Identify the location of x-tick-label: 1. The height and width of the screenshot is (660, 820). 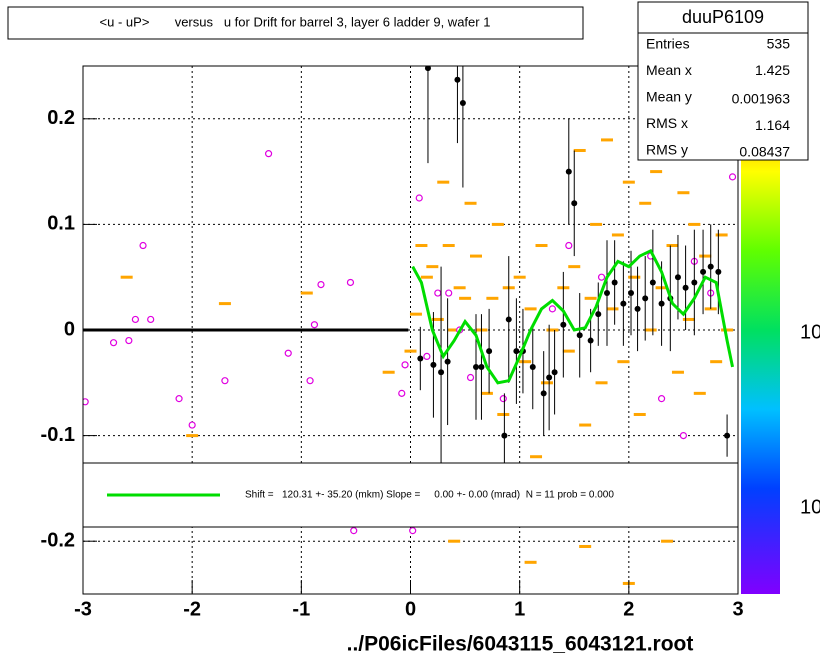
(519, 609).